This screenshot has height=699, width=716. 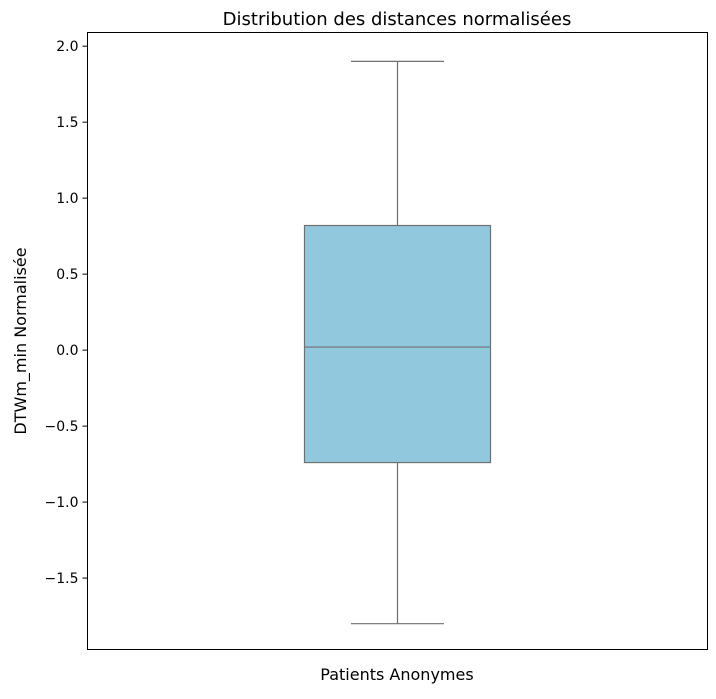 What do you see at coordinates (396, 674) in the screenshot?
I see `x-axis-label: Patients Anonymes` at bounding box center [396, 674].